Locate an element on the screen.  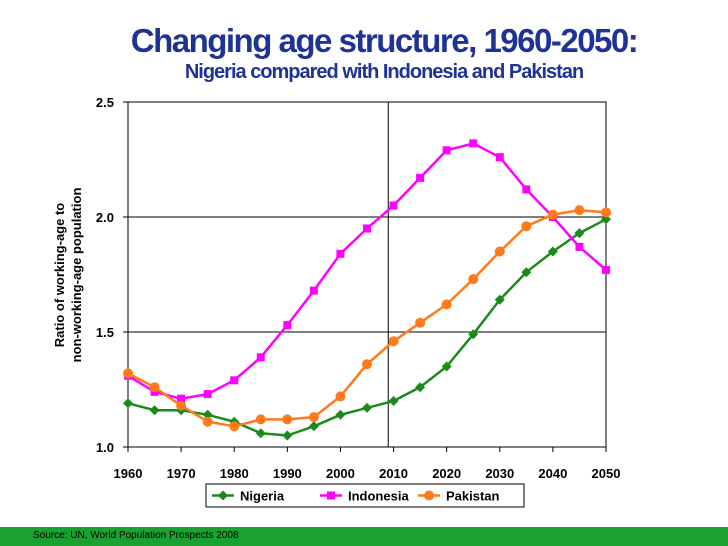
legend-label-indonesia: Indonesia is located at coordinates (378, 496).